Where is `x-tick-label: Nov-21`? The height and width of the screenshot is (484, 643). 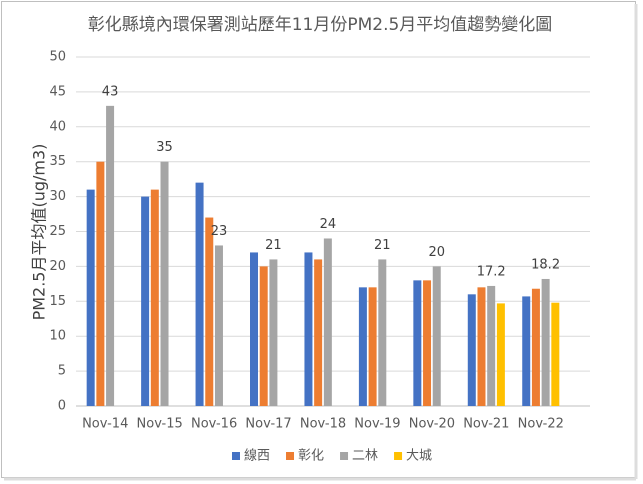
x-tick-label: Nov-21 is located at coordinates (486, 424).